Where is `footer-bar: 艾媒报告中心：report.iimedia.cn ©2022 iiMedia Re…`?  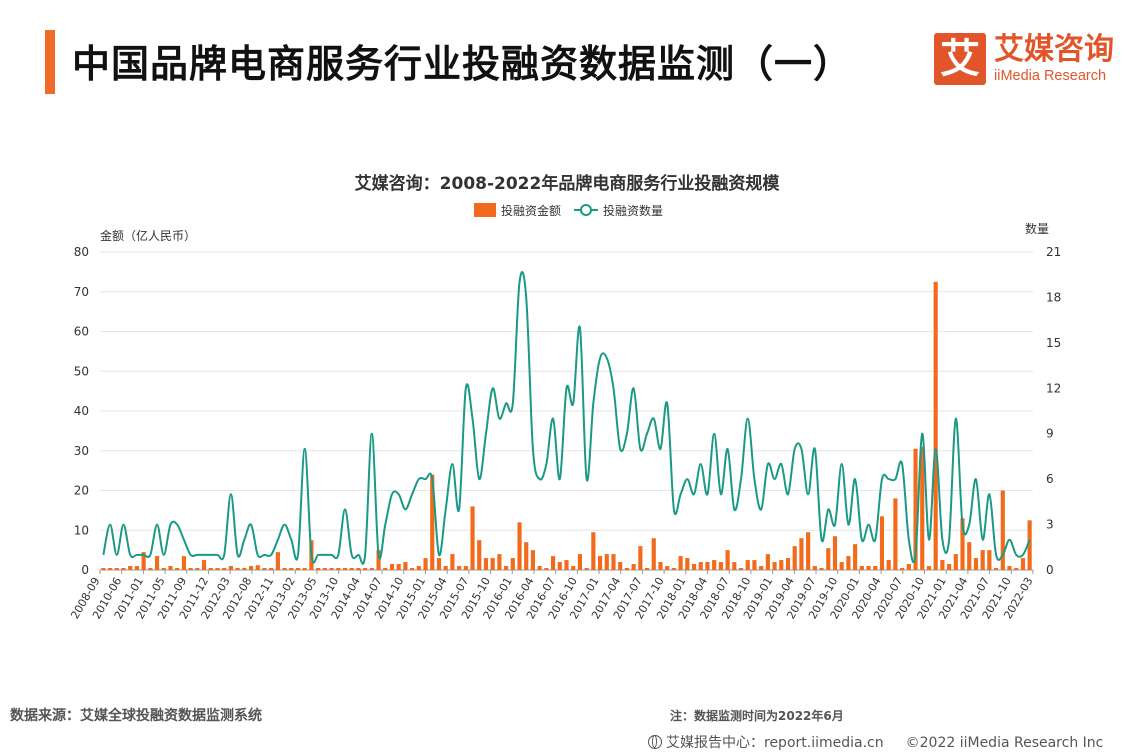
footer-bar: 艾媒报告中心：report.iimedia.cn ©2022 iiMedia Re… is located at coordinates (875, 742).